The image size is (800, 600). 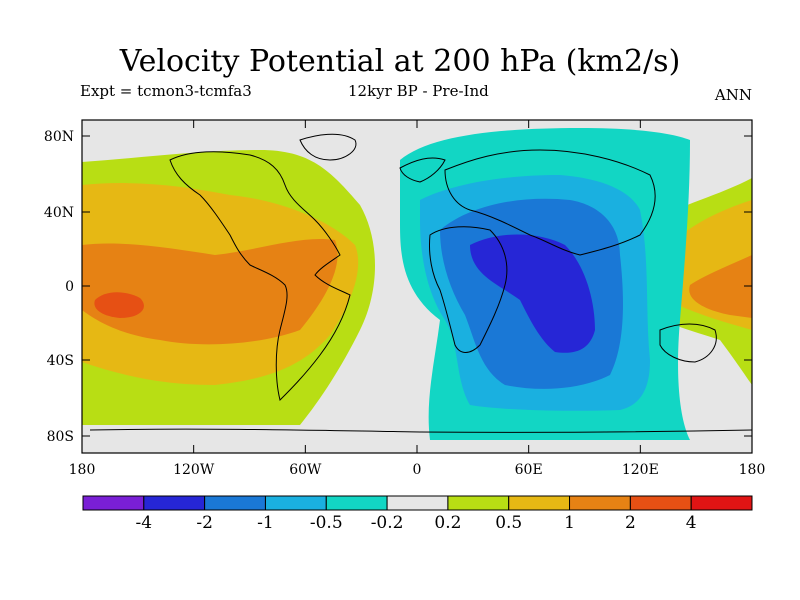 I want to click on colorbar-label: 0.2, so click(x=447, y=523).